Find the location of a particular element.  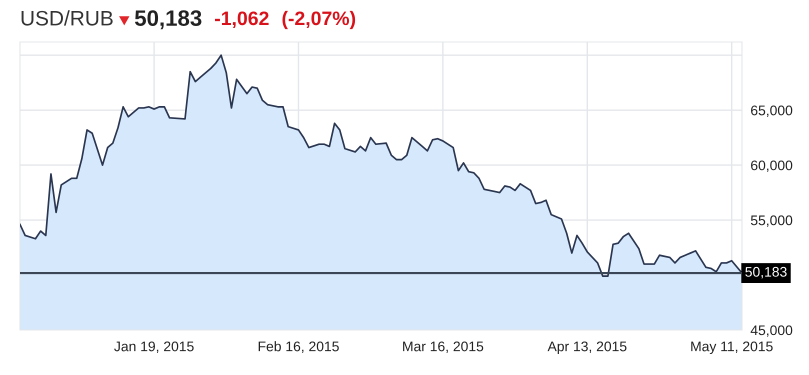

ref-line-label: 50,183 is located at coordinates (766, 272).